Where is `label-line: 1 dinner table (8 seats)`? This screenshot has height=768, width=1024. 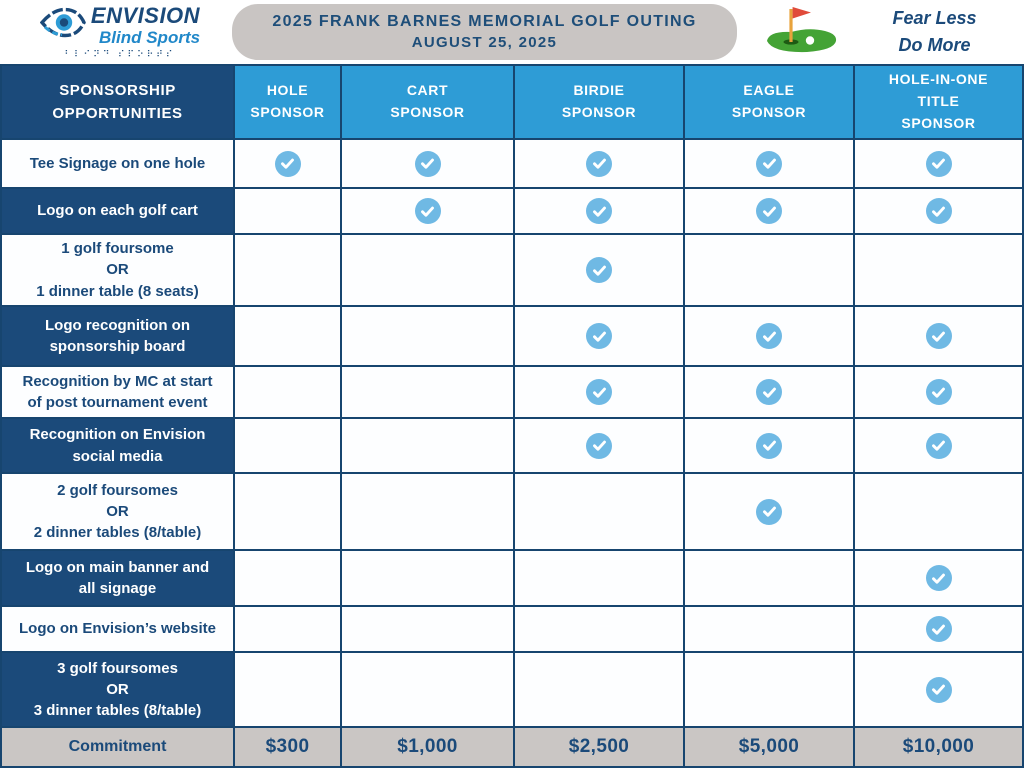 label-line: 1 dinner table (8 seats) is located at coordinates (117, 291).